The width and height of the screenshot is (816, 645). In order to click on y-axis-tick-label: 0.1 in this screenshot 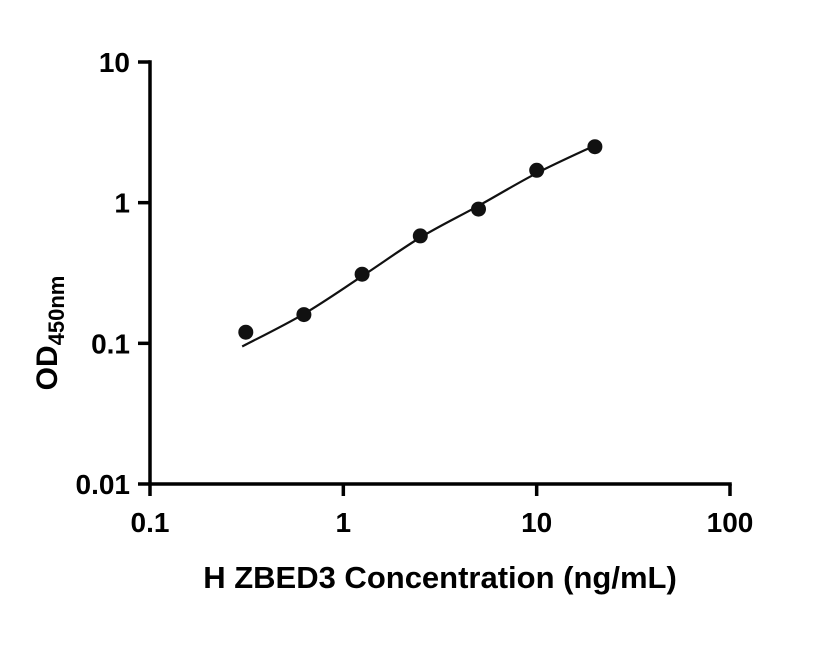, I will do `click(110, 343)`.